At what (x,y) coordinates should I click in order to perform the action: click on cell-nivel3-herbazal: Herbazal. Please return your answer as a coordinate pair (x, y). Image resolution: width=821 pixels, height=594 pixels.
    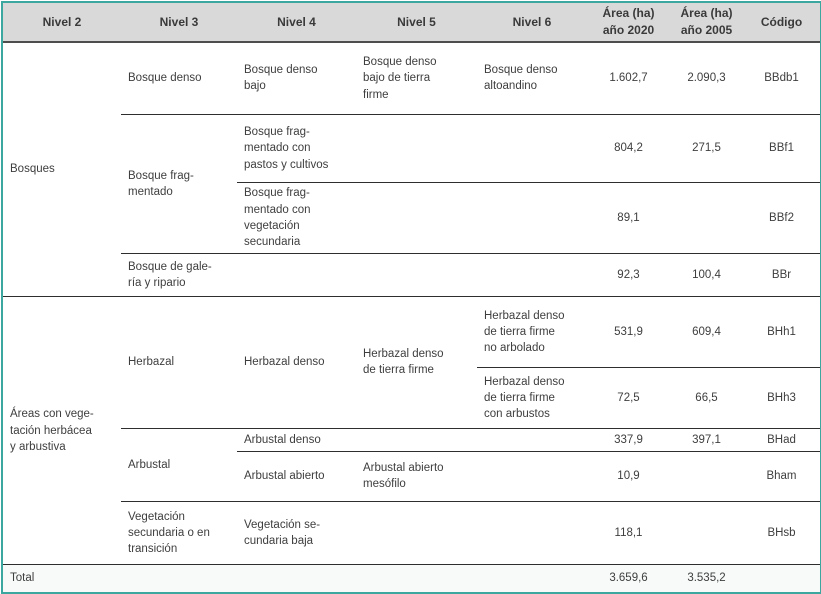
    Looking at the image, I should click on (179, 362).